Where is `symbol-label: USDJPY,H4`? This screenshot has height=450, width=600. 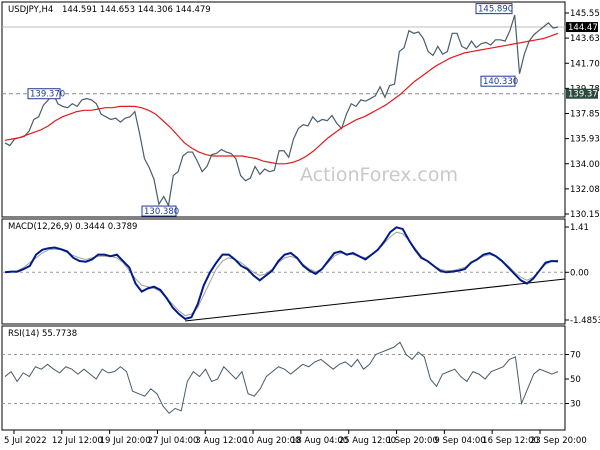 symbol-label: USDJPY,H4 is located at coordinates (30, 10).